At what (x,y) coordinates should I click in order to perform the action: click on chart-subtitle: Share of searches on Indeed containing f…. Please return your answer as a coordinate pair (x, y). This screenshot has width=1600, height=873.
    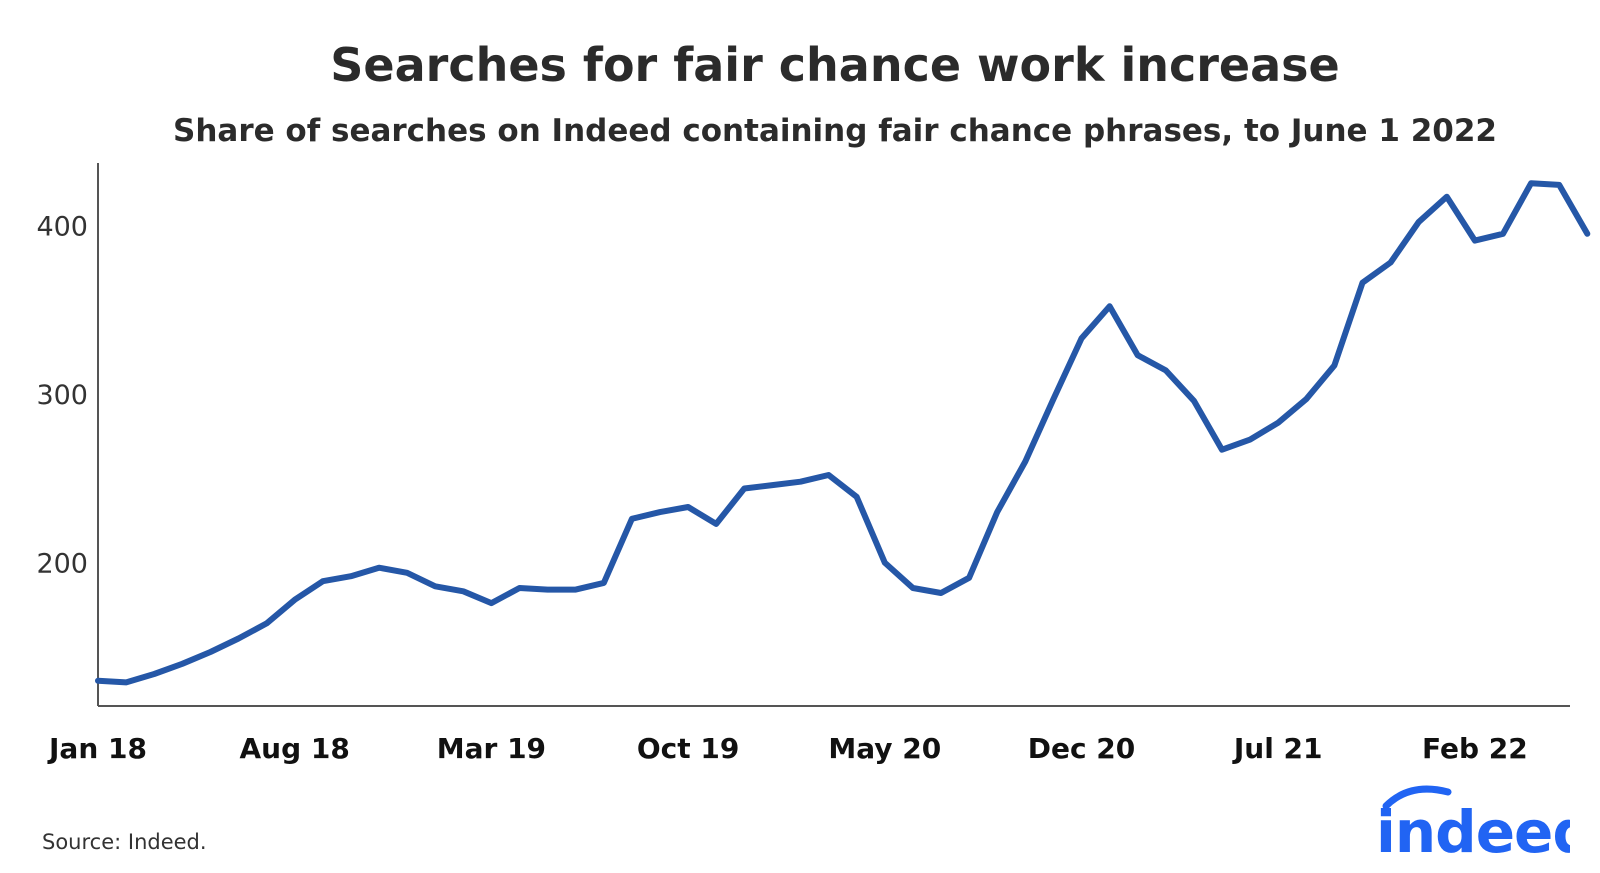
    Looking at the image, I should click on (835, 131).